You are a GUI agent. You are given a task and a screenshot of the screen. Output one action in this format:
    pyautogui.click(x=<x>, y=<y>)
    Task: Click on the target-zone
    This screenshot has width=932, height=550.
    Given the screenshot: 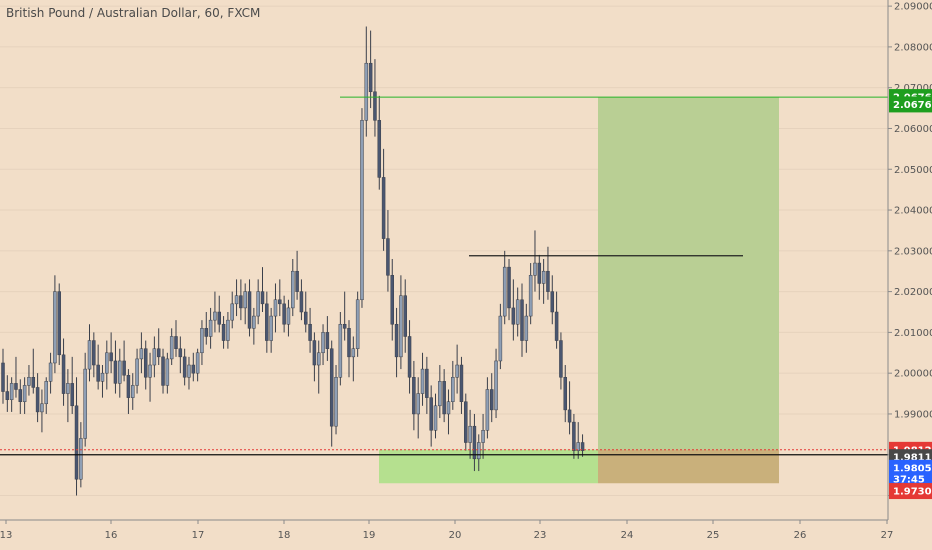 What is the action you would take?
    pyautogui.click(x=688, y=273)
    